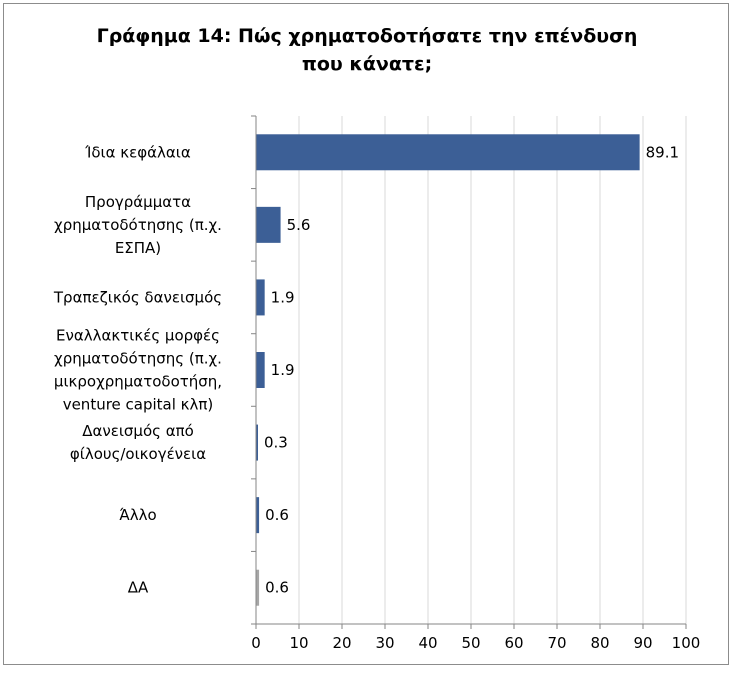 Image resolution: width=747 pixels, height=682 pixels. I want to click on data-label-5: 0.6, so click(277, 515).